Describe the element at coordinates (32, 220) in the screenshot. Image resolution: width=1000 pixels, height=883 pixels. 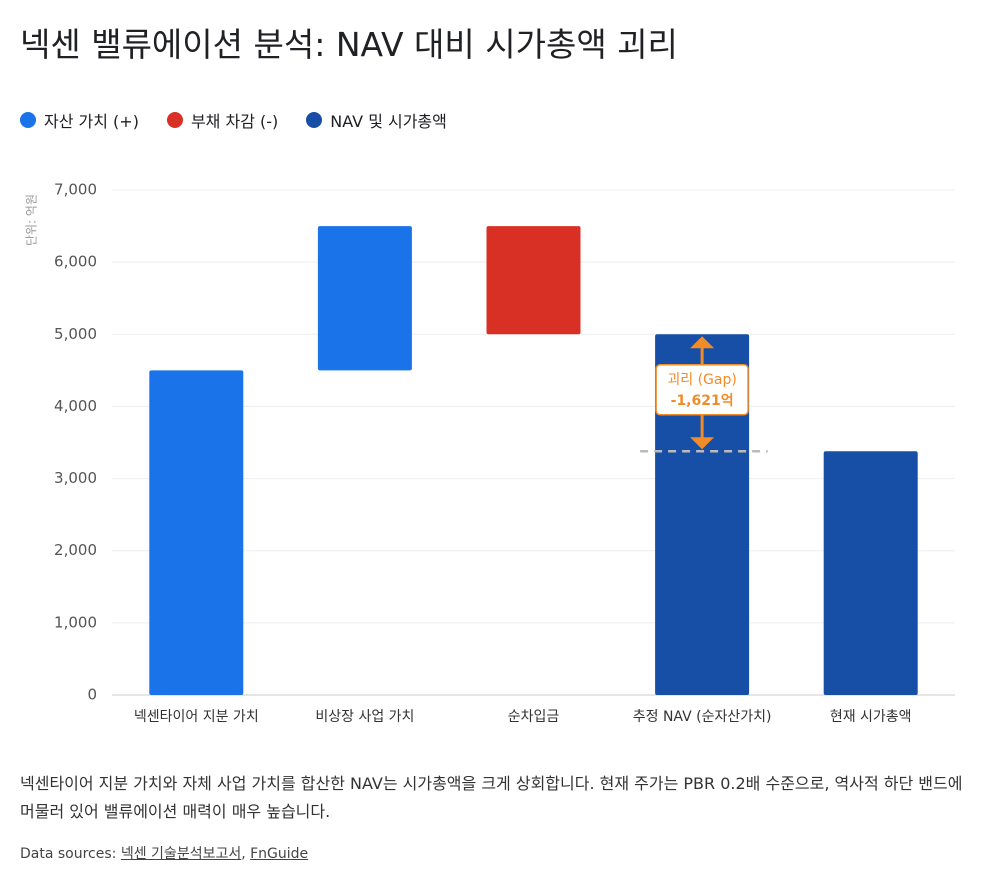
I see `y-axis-label: 단위: 억원` at that location.